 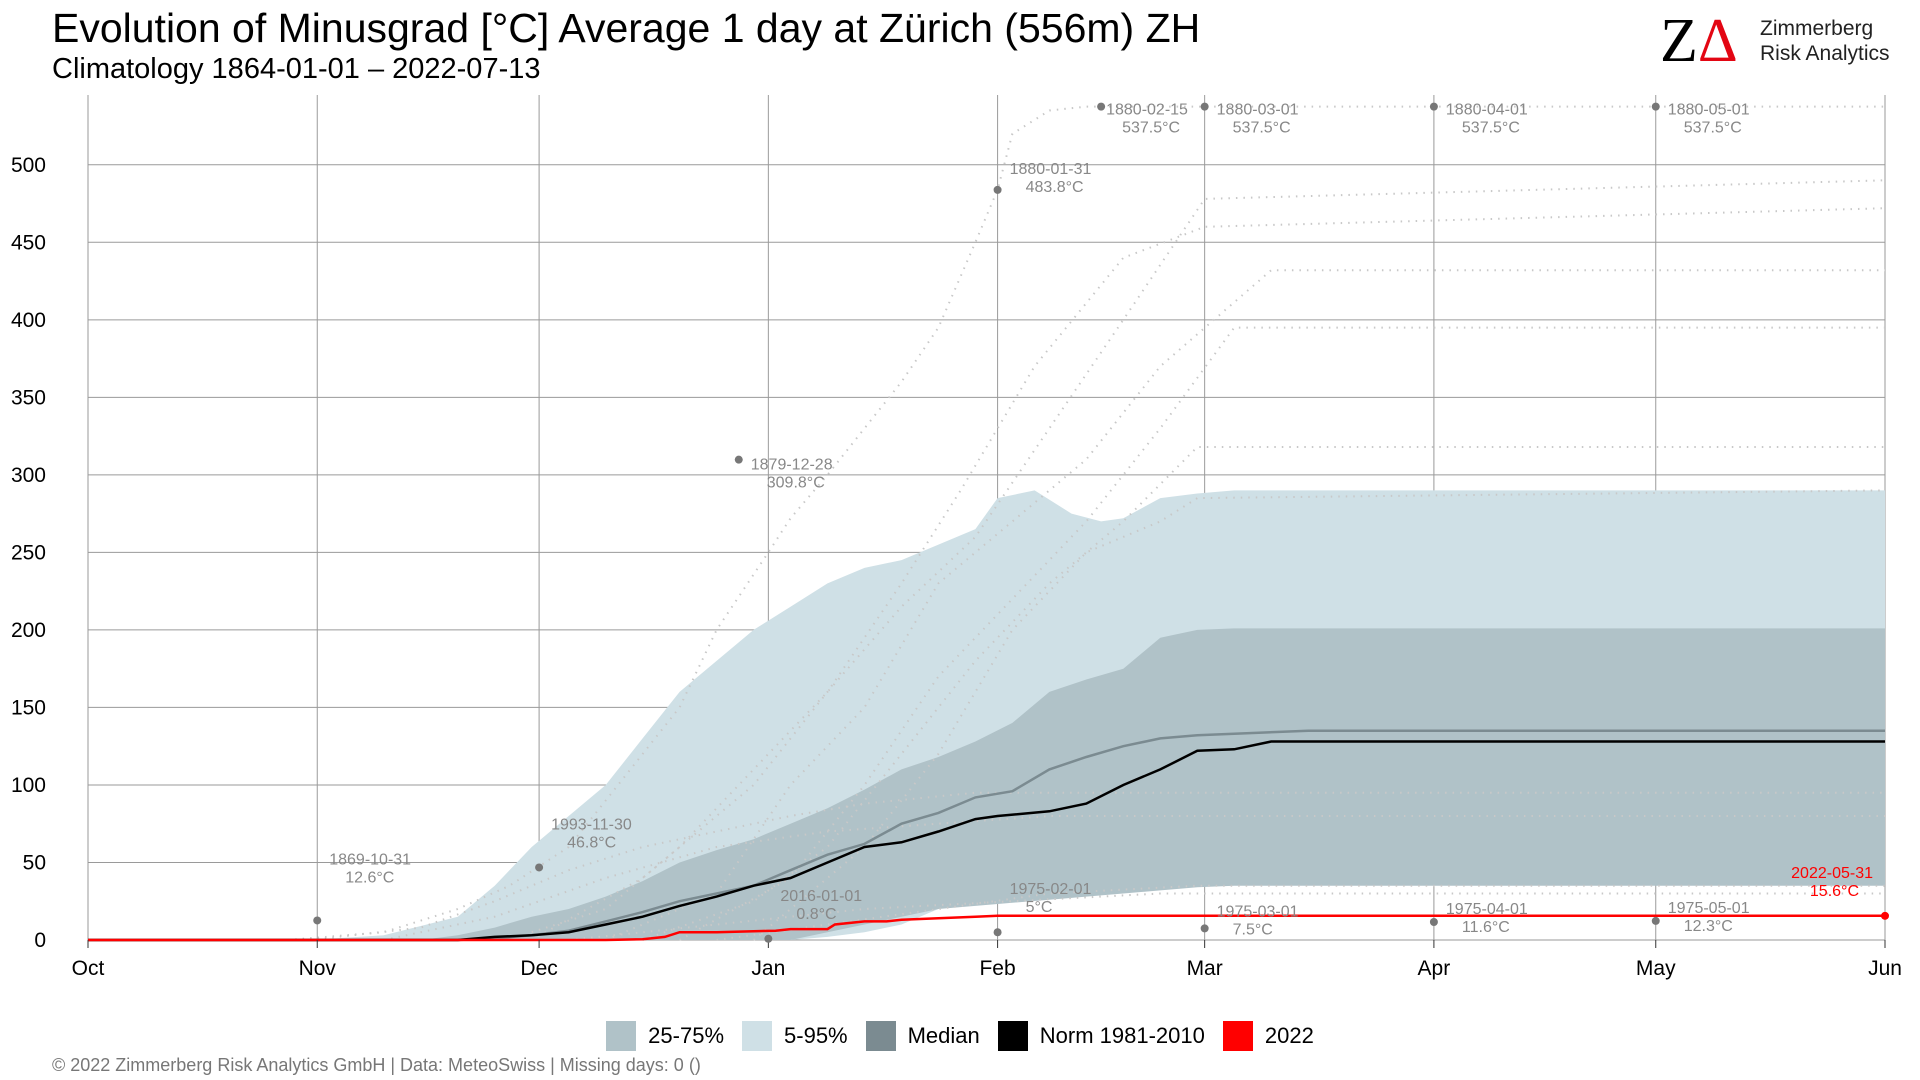 I want to click on company-logo: ZΔ Zimmerberg Risk Analytics, so click(x=1780, y=41).